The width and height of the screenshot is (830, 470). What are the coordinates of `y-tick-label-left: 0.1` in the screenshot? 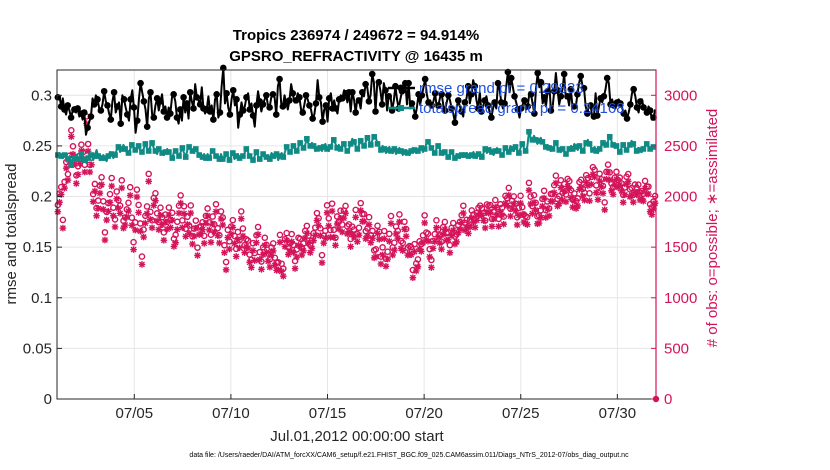 It's located at (41, 298).